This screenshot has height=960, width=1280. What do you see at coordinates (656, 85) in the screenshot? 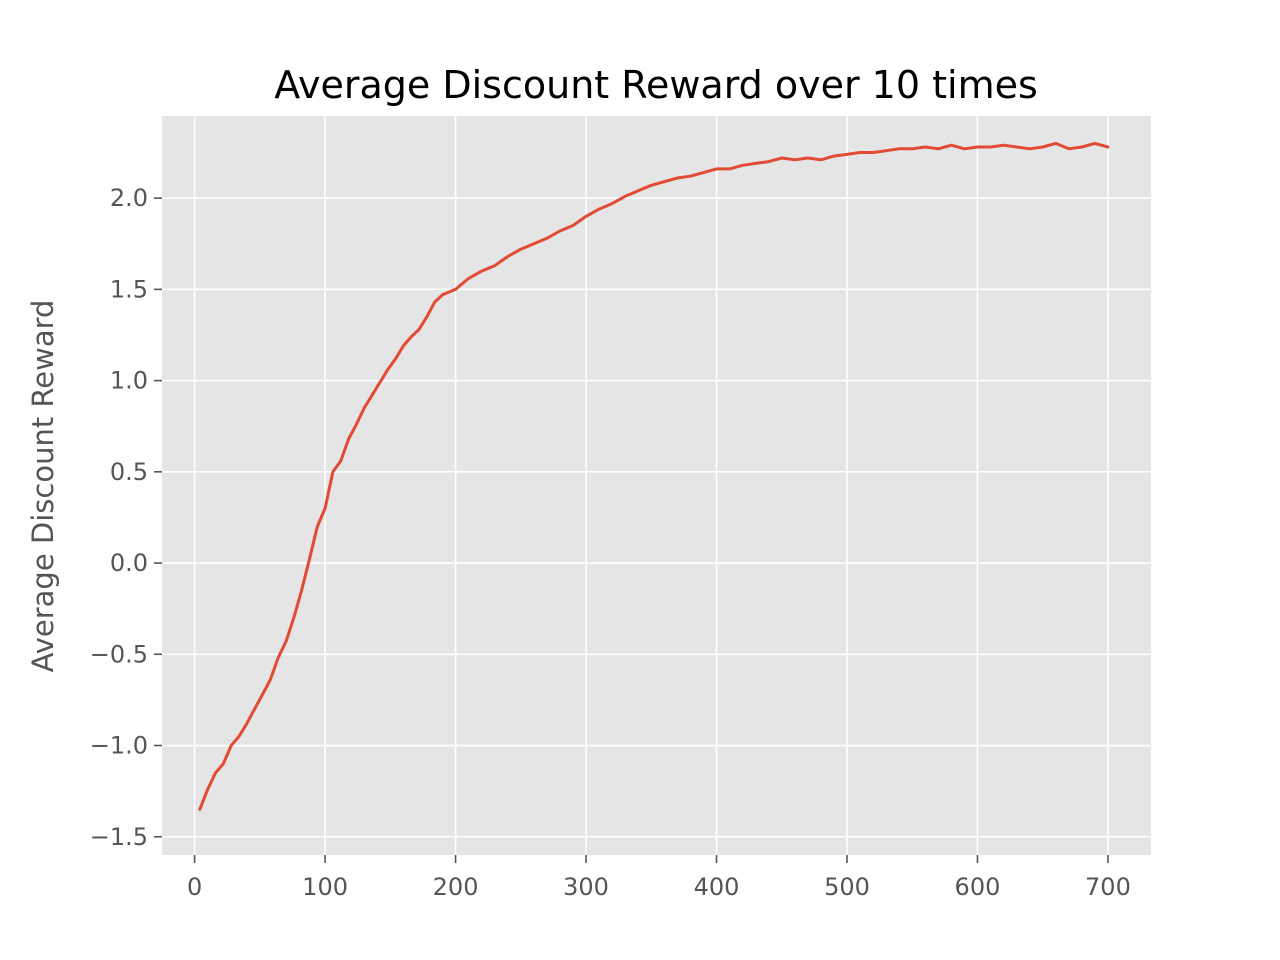
I see `chart-title: Average Discount Reward over 10 times` at bounding box center [656, 85].